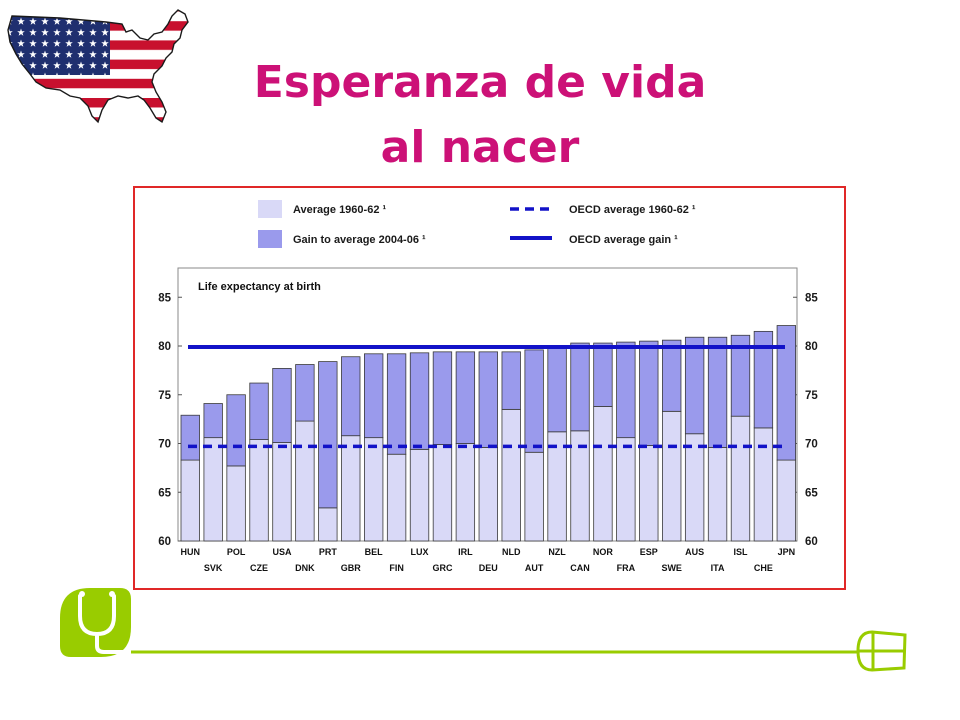 The image size is (960, 720). What do you see at coordinates (190, 437) in the screenshot?
I see `bar-gain-2004-06-hun` at bounding box center [190, 437].